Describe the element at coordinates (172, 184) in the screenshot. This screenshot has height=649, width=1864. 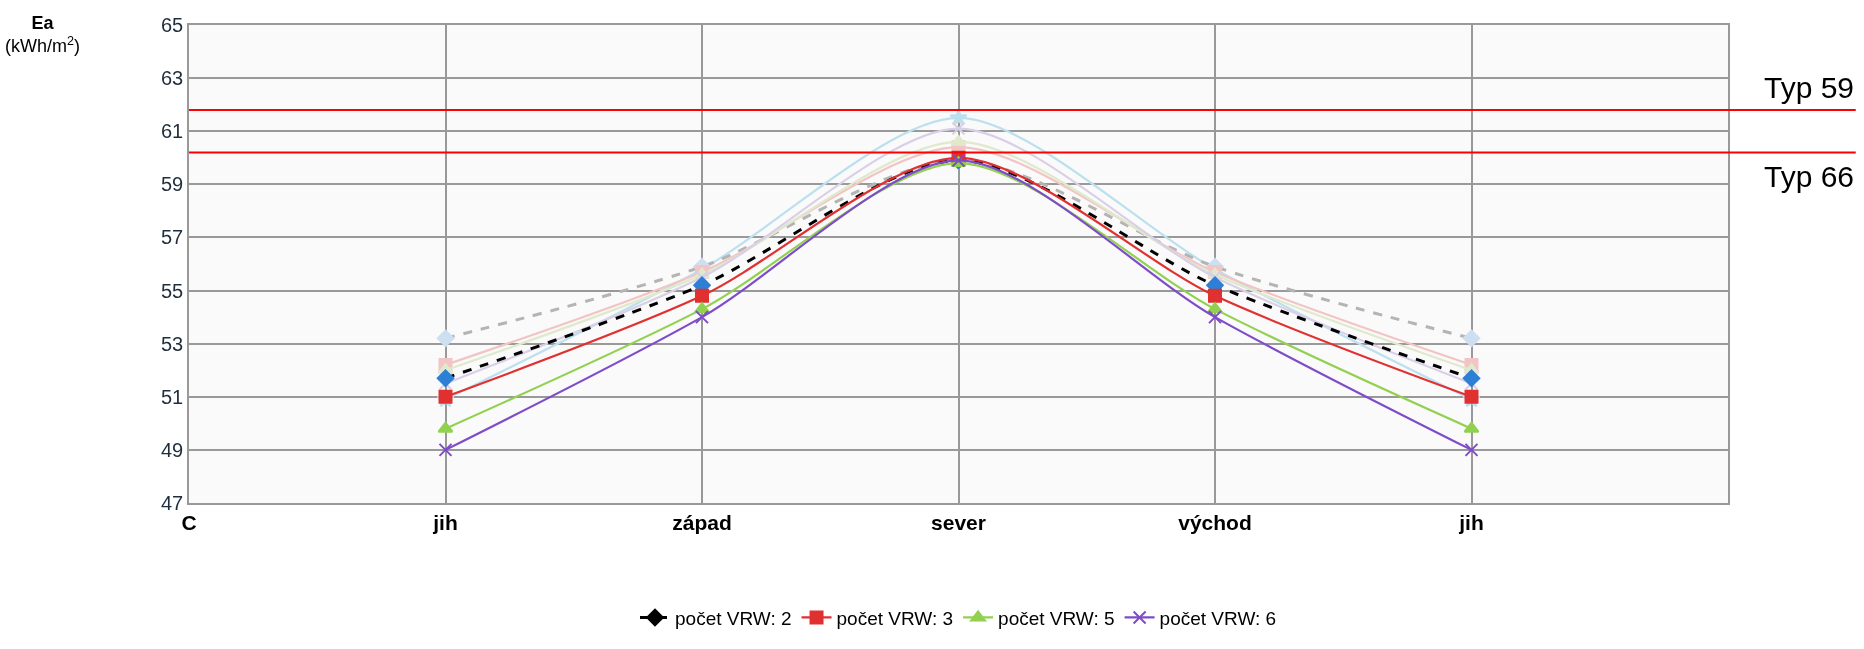
I see `y-tick-label: 59` at that location.